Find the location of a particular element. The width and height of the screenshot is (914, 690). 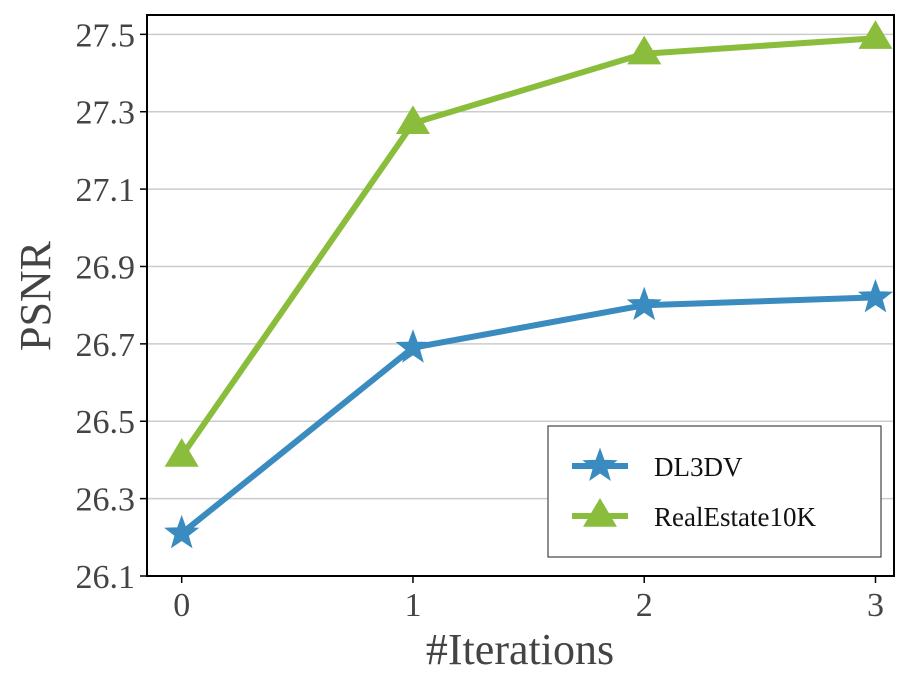

y-tick-label: 27.1 is located at coordinates (106, 190).